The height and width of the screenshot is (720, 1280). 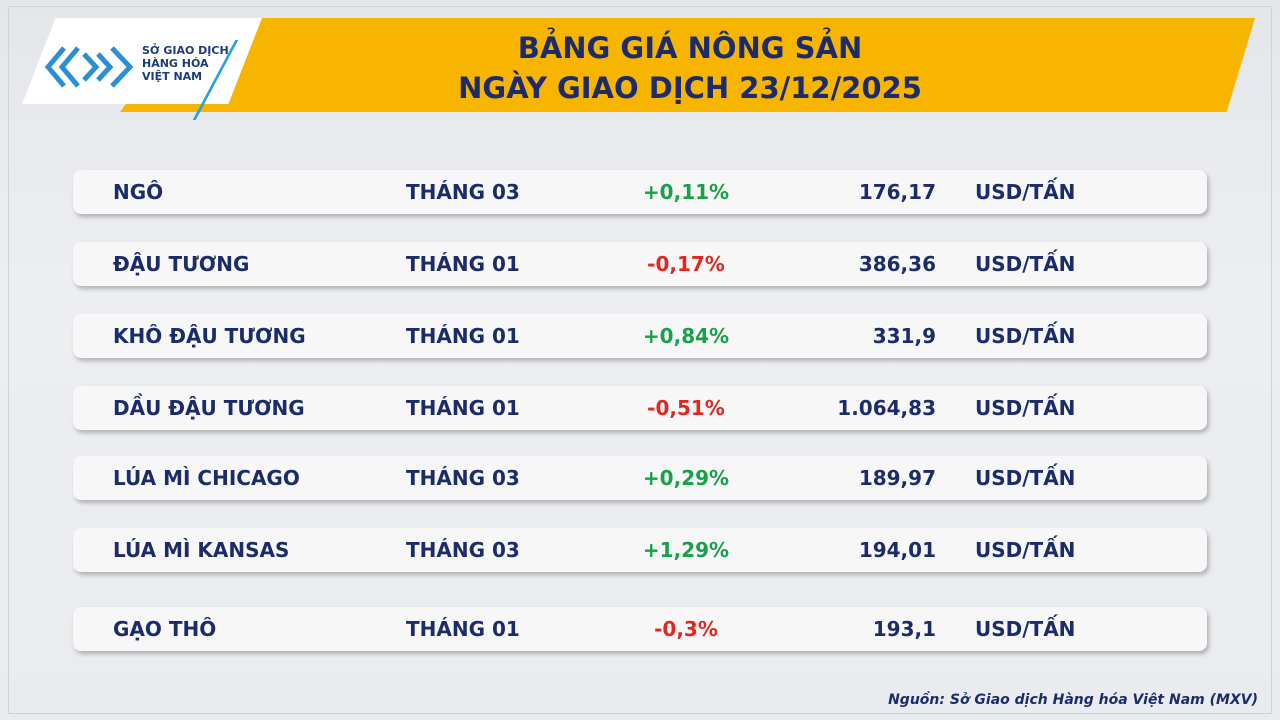 I want to click on product-name: LÚA MÌ KANSAS, so click(x=201, y=550).